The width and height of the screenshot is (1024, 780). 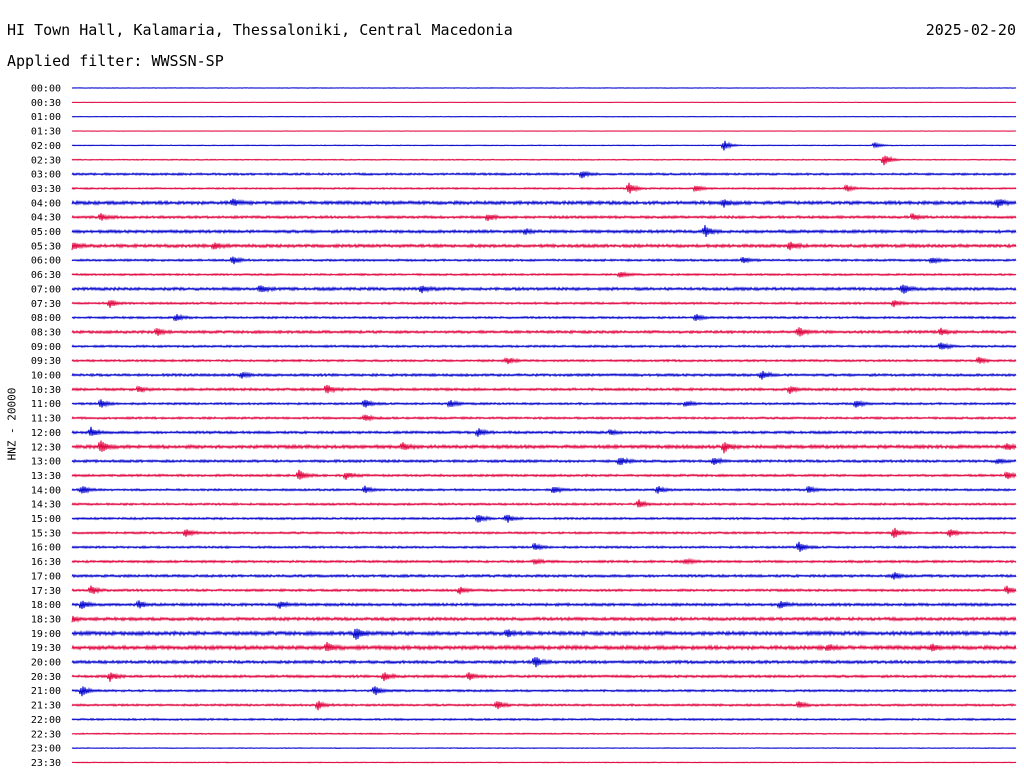 What do you see at coordinates (46, 361) in the screenshot?
I see `time-label: 09:30` at bounding box center [46, 361].